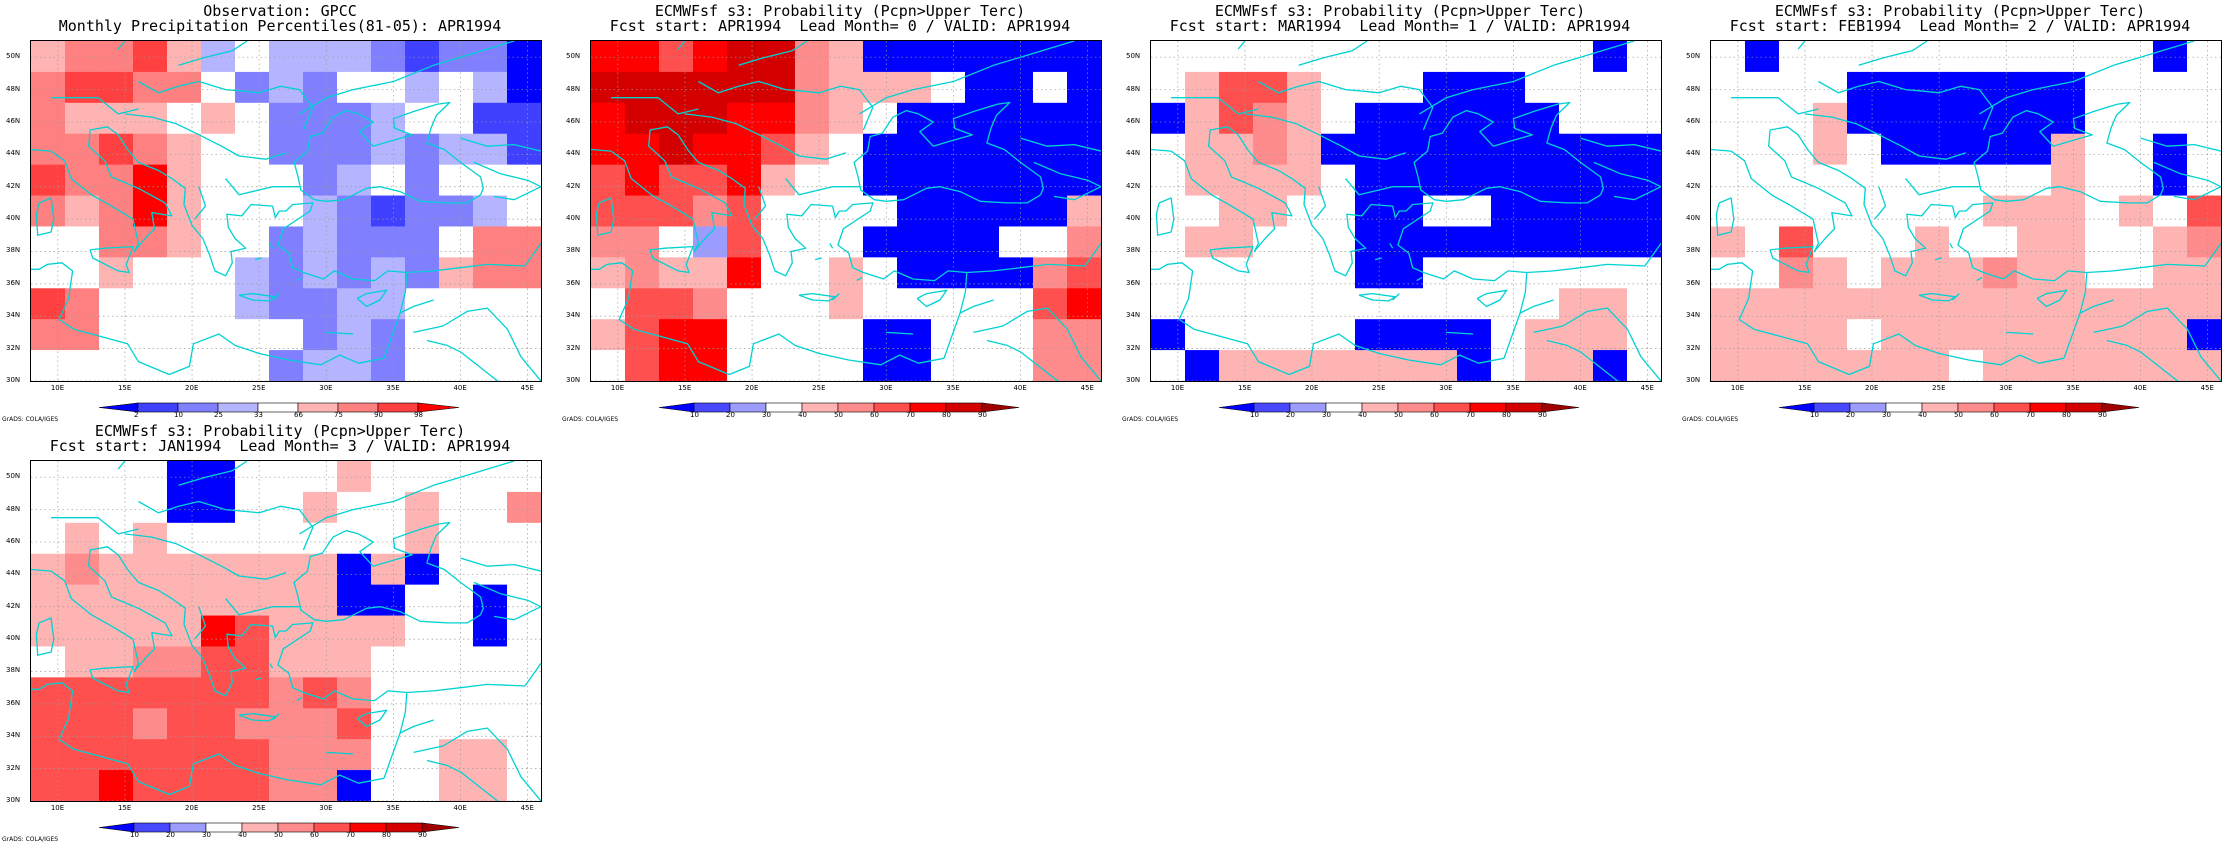 The image size is (2240, 843). What do you see at coordinates (1399, 407) in the screenshot?
I see `color-bar` at bounding box center [1399, 407].